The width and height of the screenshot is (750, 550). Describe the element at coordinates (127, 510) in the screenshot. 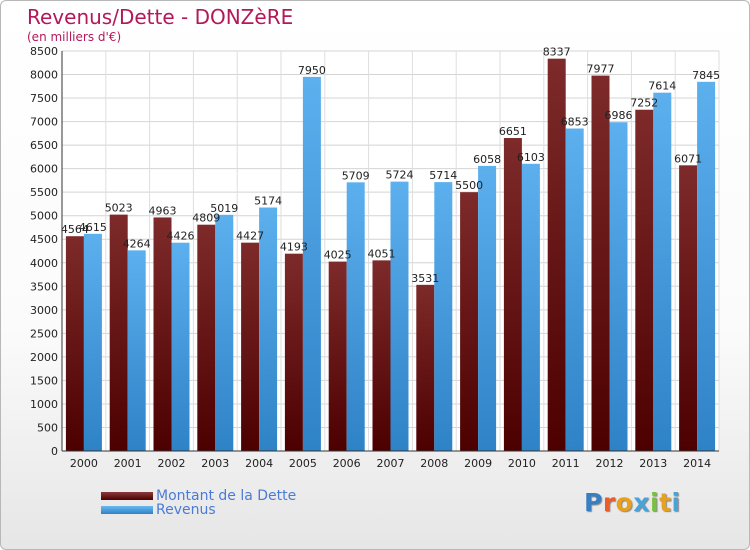

I see `legend-swatch-revenue` at that location.